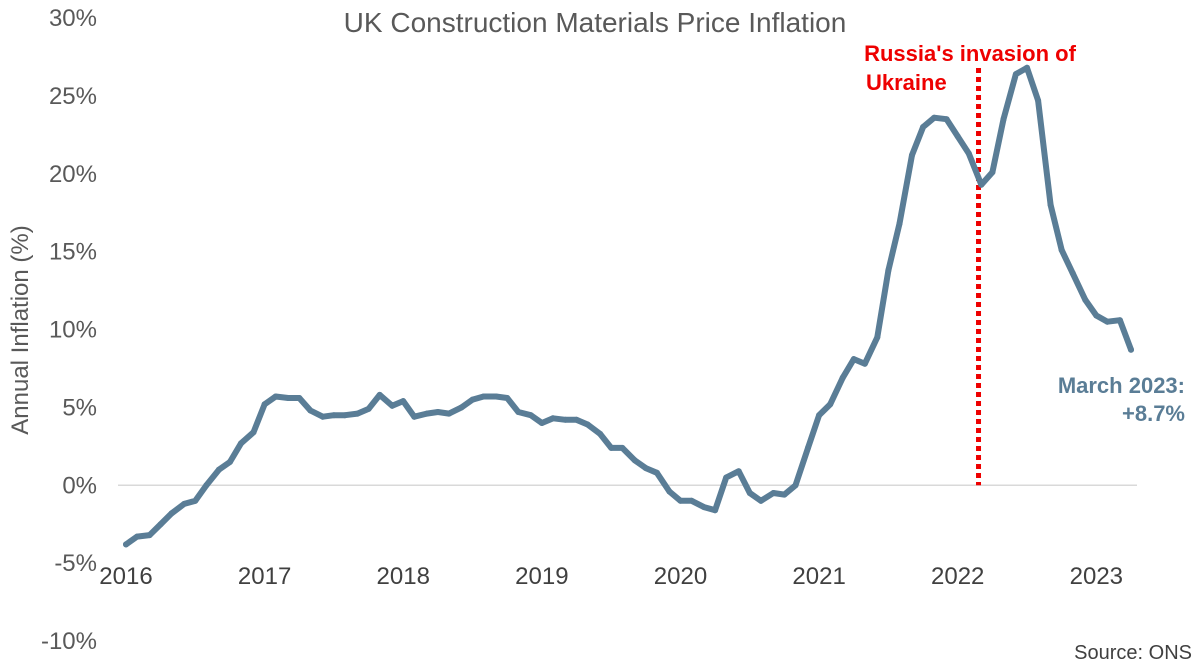 The image size is (1200, 667). Describe the element at coordinates (79, 407) in the screenshot. I see `y-tick-label: 5%` at that location.